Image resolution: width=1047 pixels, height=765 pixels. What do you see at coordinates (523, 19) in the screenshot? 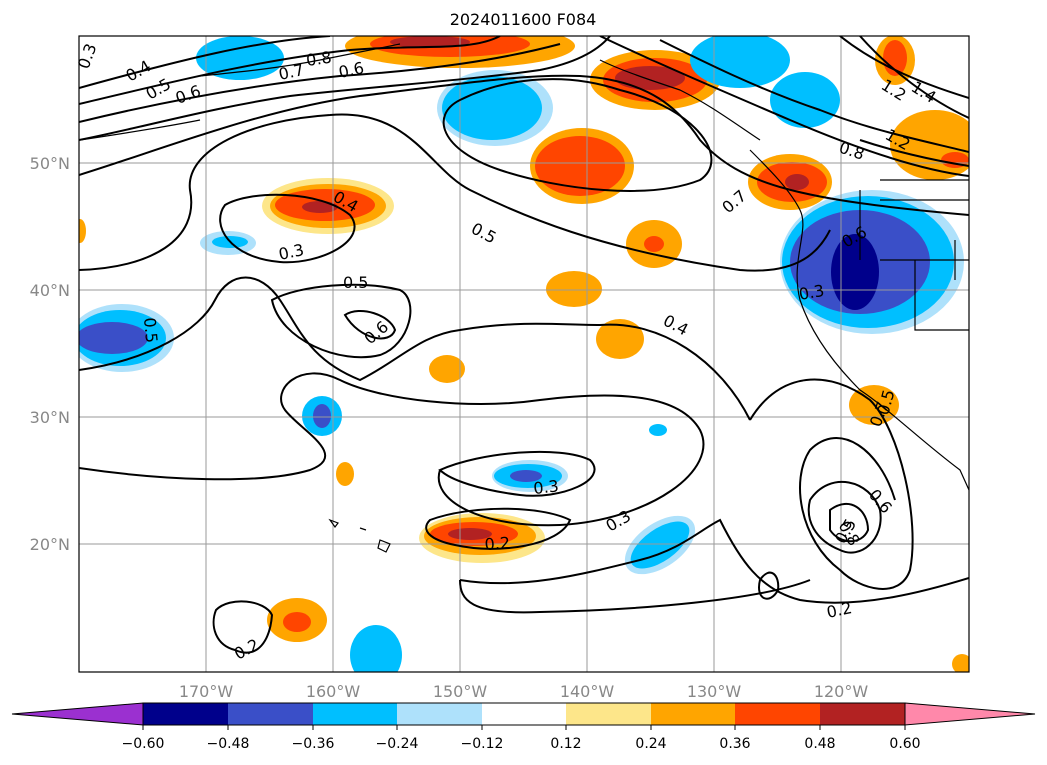
I see `map-title: 2024011600 F084` at bounding box center [523, 19].